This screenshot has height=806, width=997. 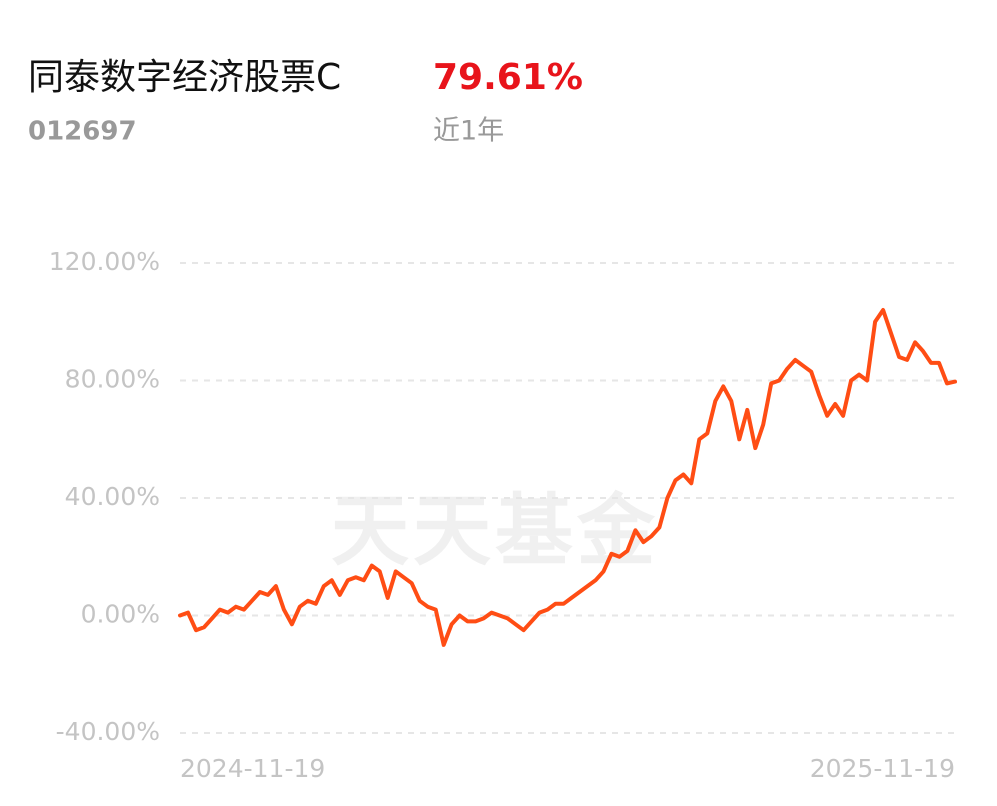 What do you see at coordinates (108, 731) in the screenshot?
I see `y-tick-label: -40.00%` at bounding box center [108, 731].